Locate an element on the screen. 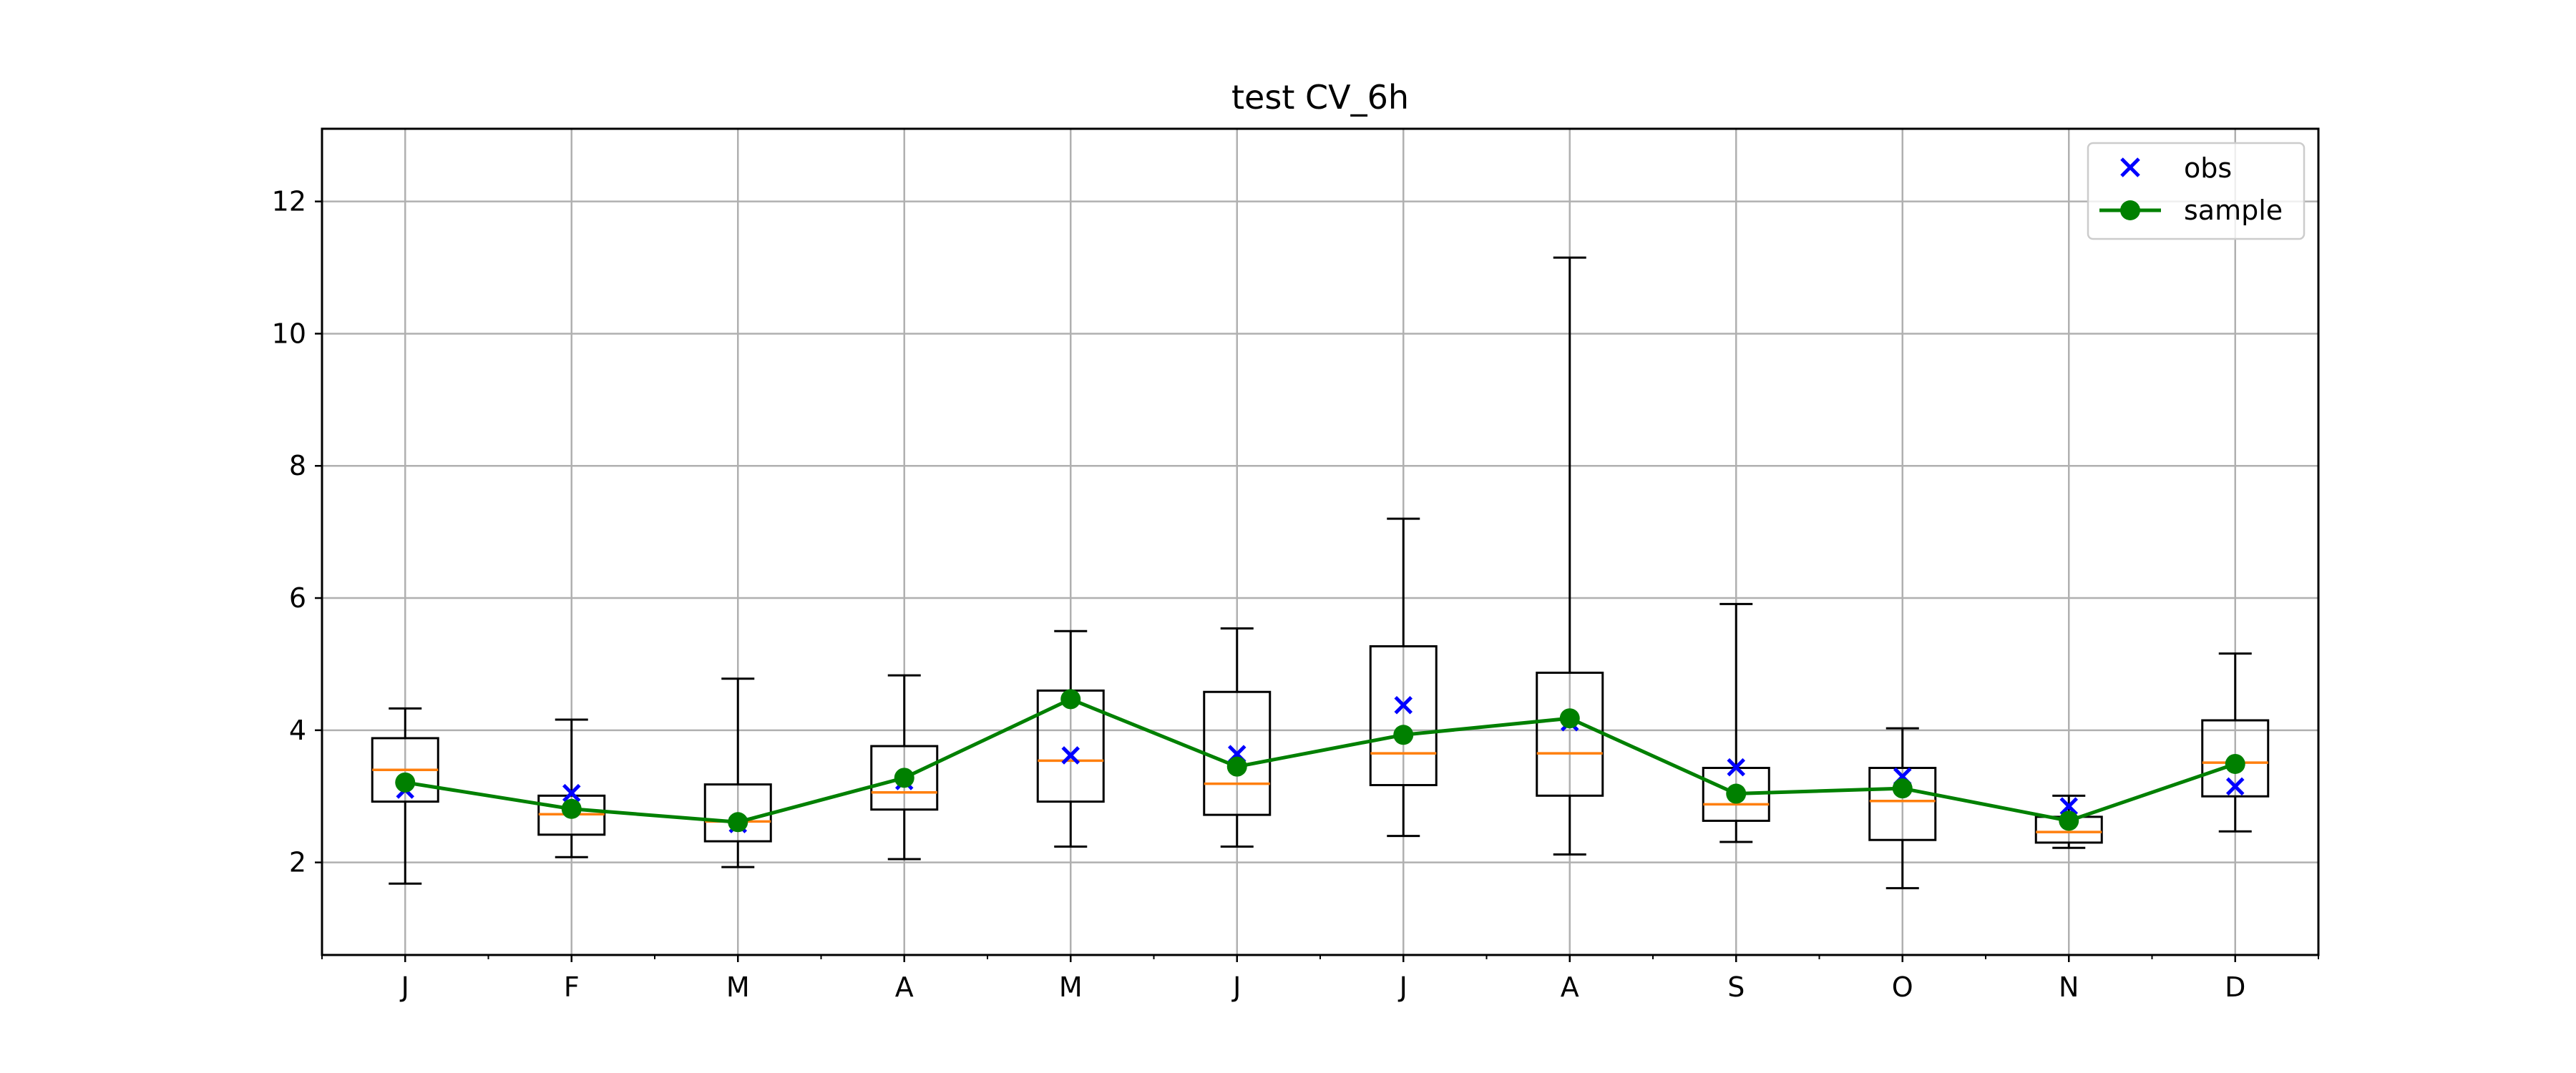  legend-sample-marker is located at coordinates (2130, 210).